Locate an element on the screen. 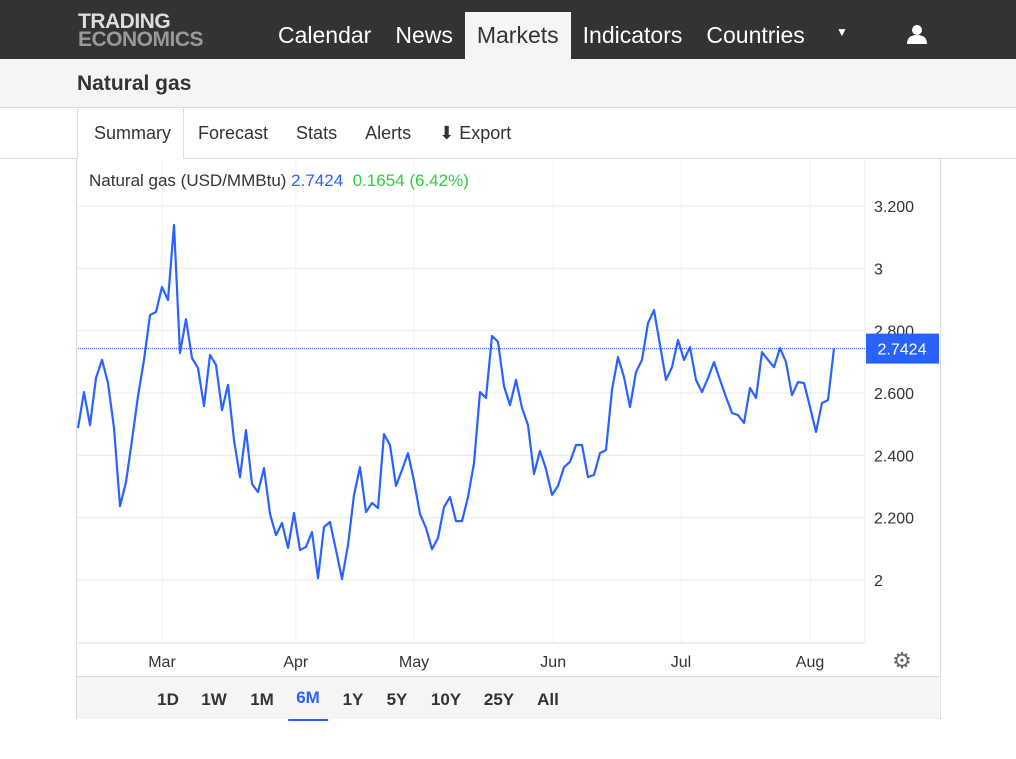 Image resolution: width=1016 pixels, height=759 pixels. range-6m: 6M is located at coordinates (308, 699).